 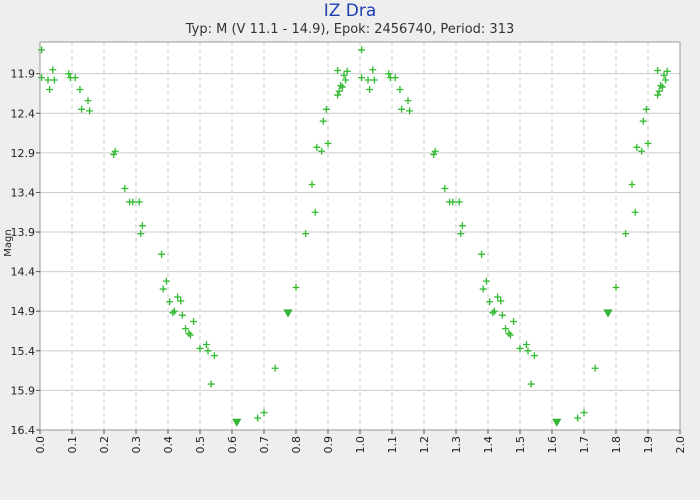 What do you see at coordinates (8, 242) in the screenshot?
I see `y-axis-label: Magn` at bounding box center [8, 242].